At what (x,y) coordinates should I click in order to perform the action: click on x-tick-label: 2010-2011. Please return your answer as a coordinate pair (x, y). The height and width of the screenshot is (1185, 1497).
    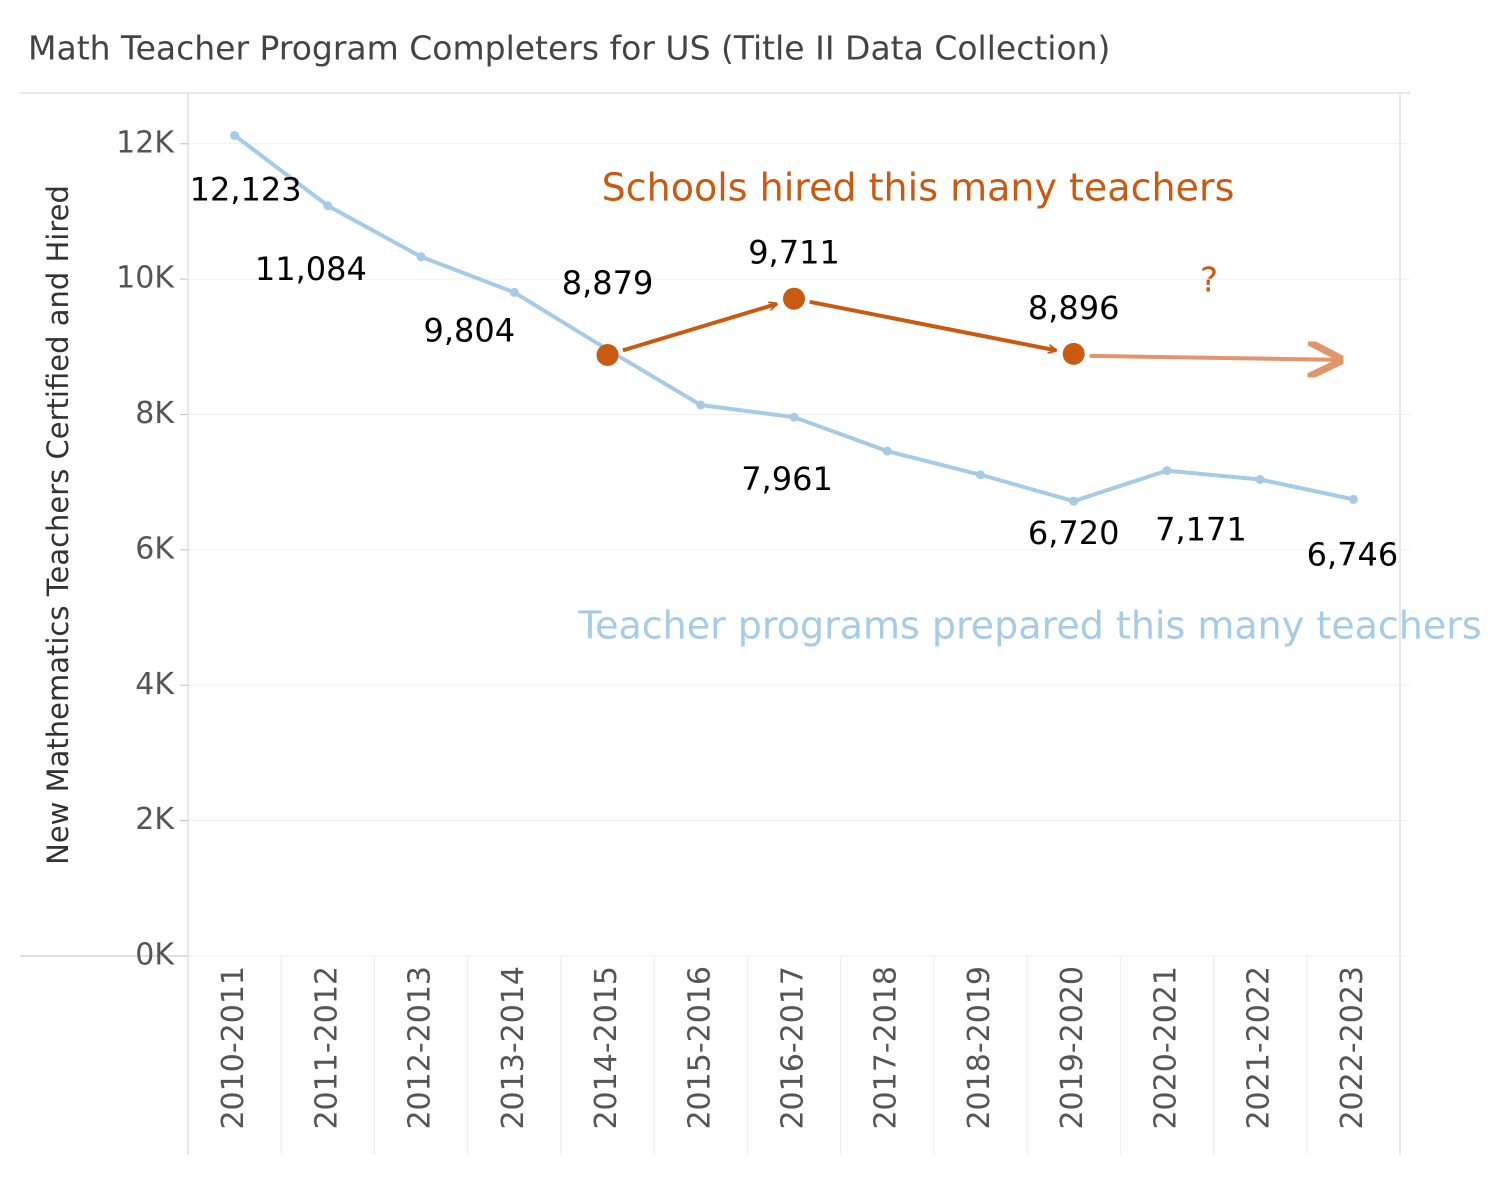
    Looking at the image, I should click on (233, 1048).